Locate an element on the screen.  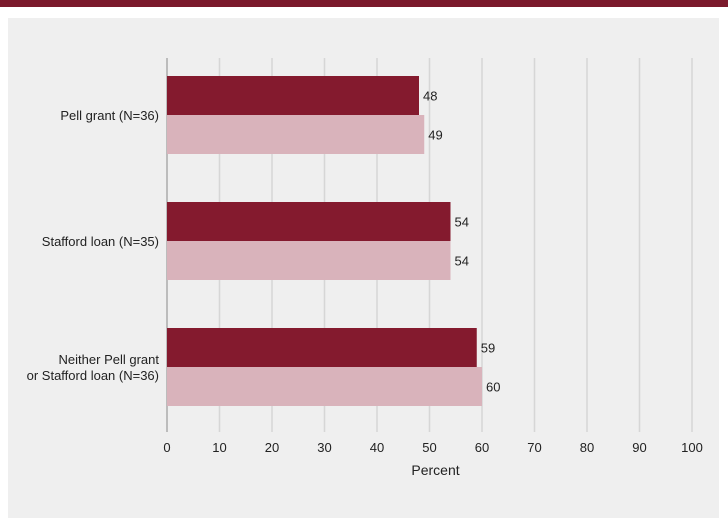
x-tick-label: 80 is located at coordinates (587, 447).